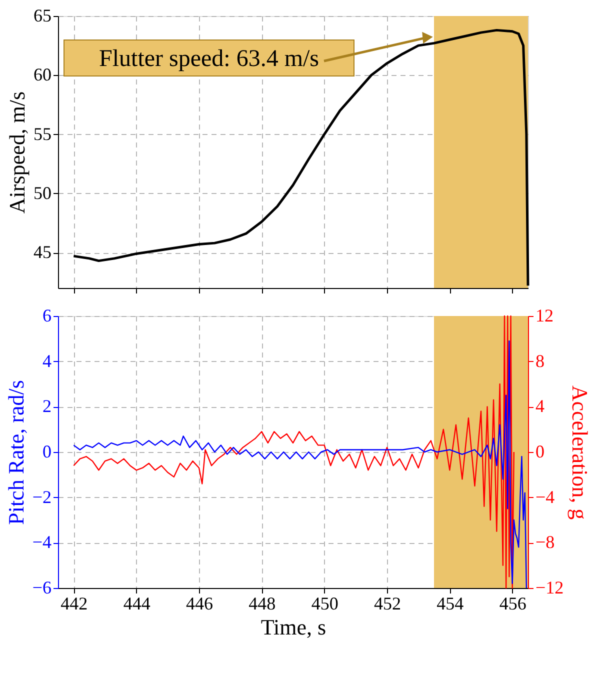 This screenshot has width=606, height=693. Describe the element at coordinates (43, 134) in the screenshot. I see `y-tick-label: 55` at that location.